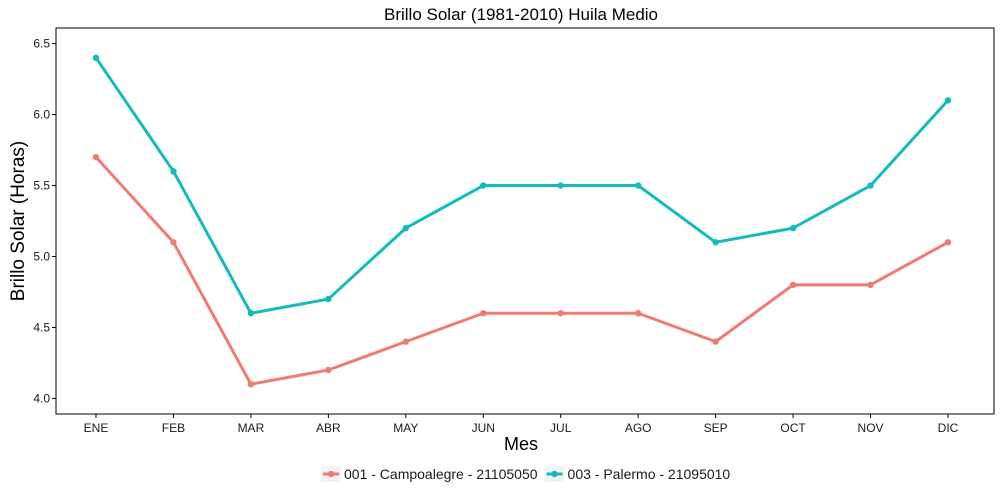 Image resolution: width=1000 pixels, height=500 pixels. Describe the element at coordinates (483, 428) in the screenshot. I see `x-tick-label: JUN` at that location.